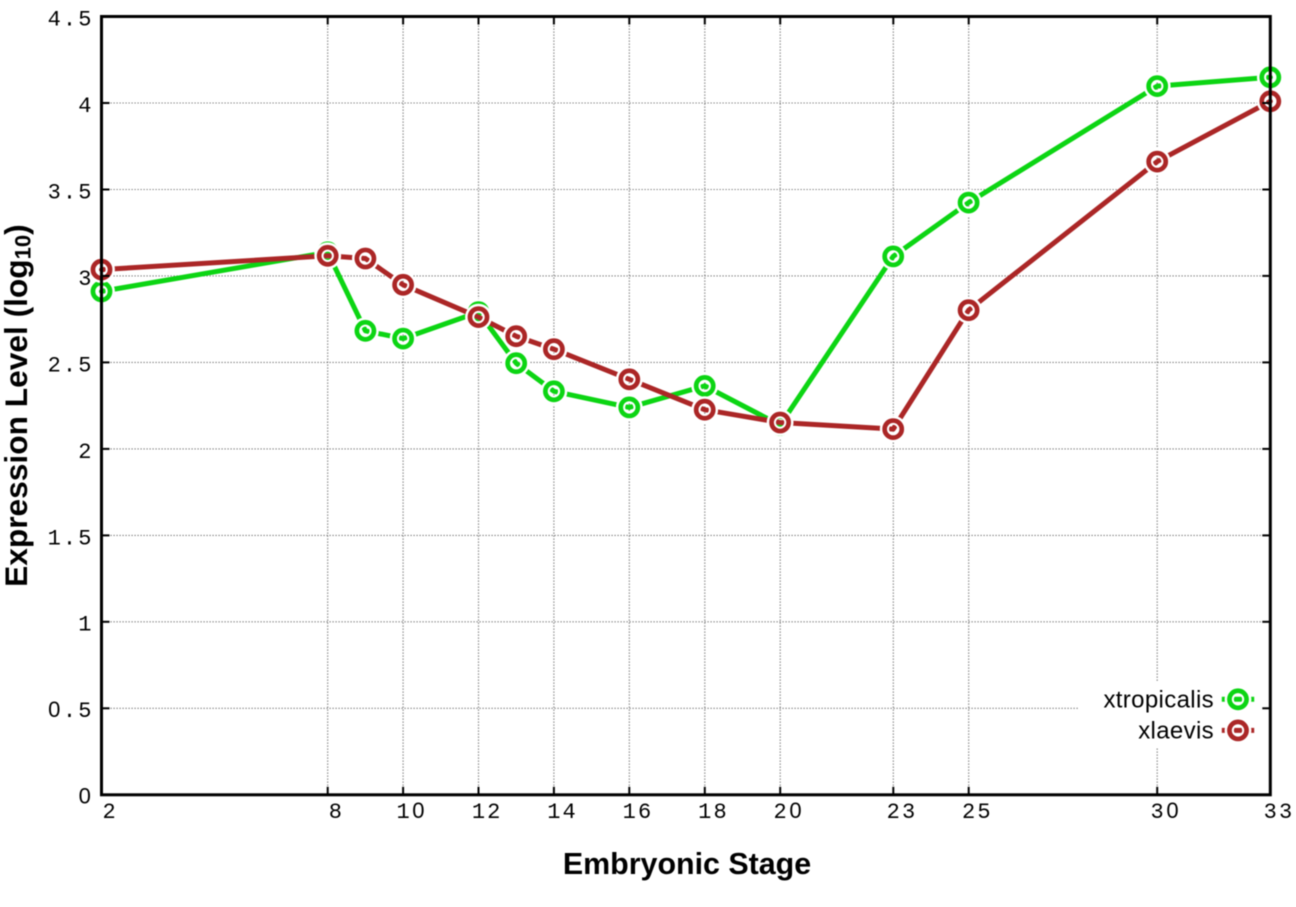 The height and width of the screenshot is (907, 1296). I want to click on svg-text: xtropicalis, so click(1158, 700).